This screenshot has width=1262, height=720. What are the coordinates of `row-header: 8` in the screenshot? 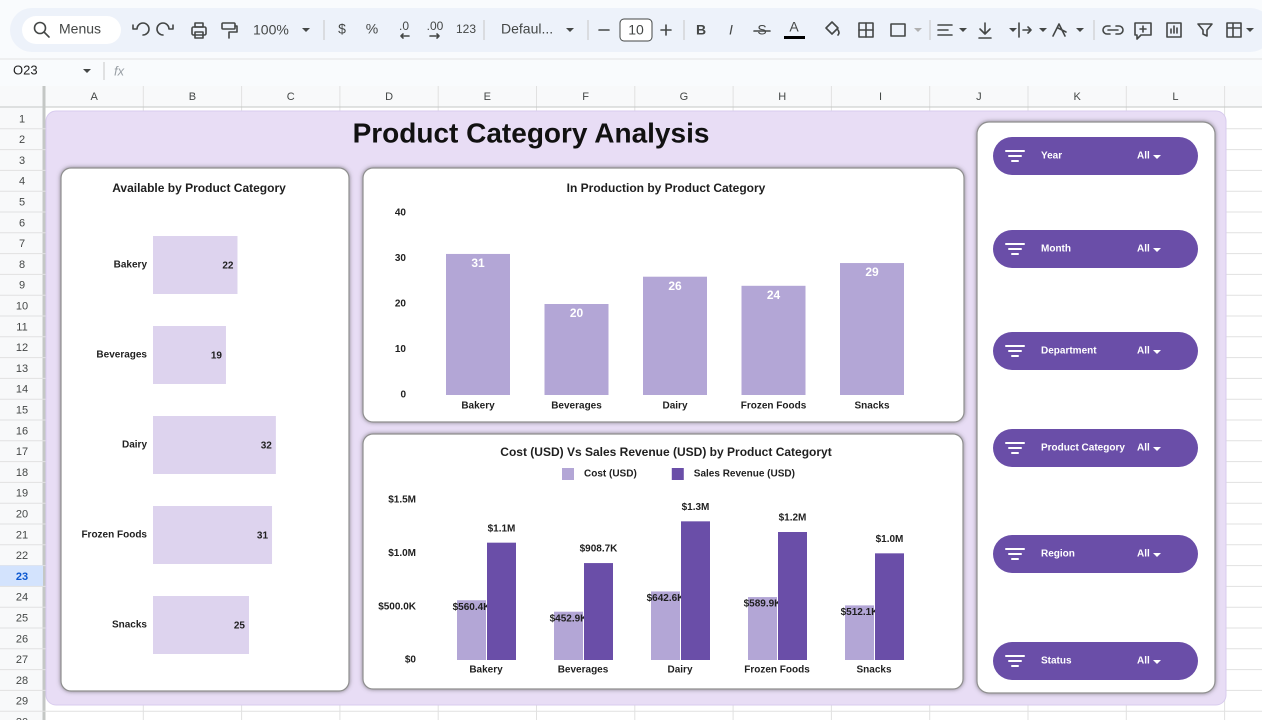 It's located at (22, 265).